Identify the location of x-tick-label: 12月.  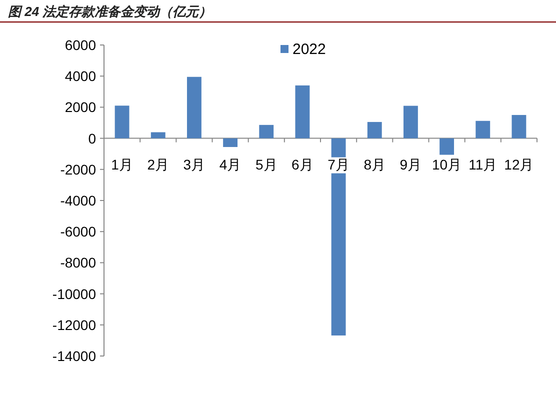
(519, 164).